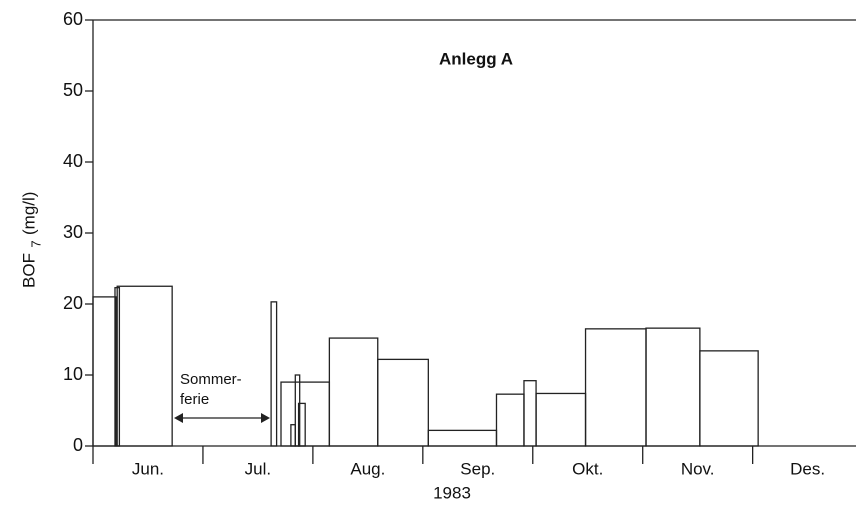 The width and height of the screenshot is (856, 507). I want to click on y-tick-label: 60, so click(73, 19).